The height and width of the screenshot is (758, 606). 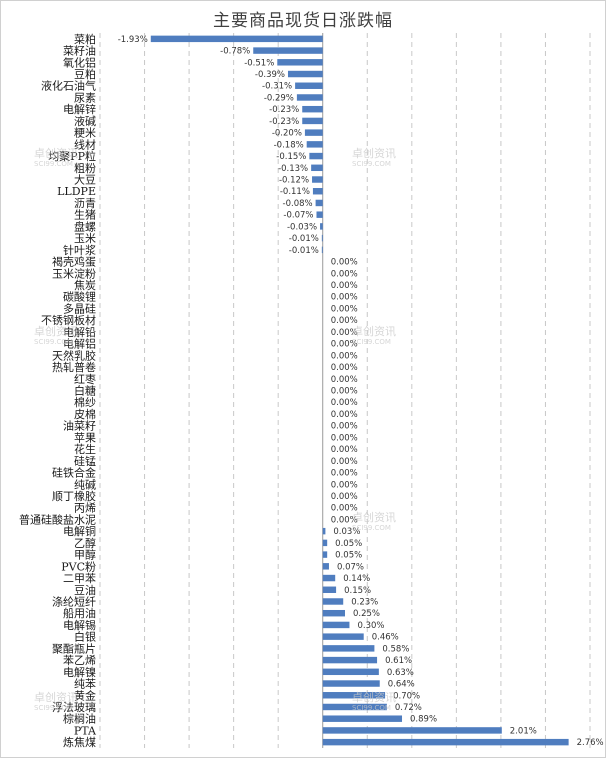 What do you see at coordinates (350, 567) in the screenshot?
I see `data-label: 0.07%` at bounding box center [350, 567].